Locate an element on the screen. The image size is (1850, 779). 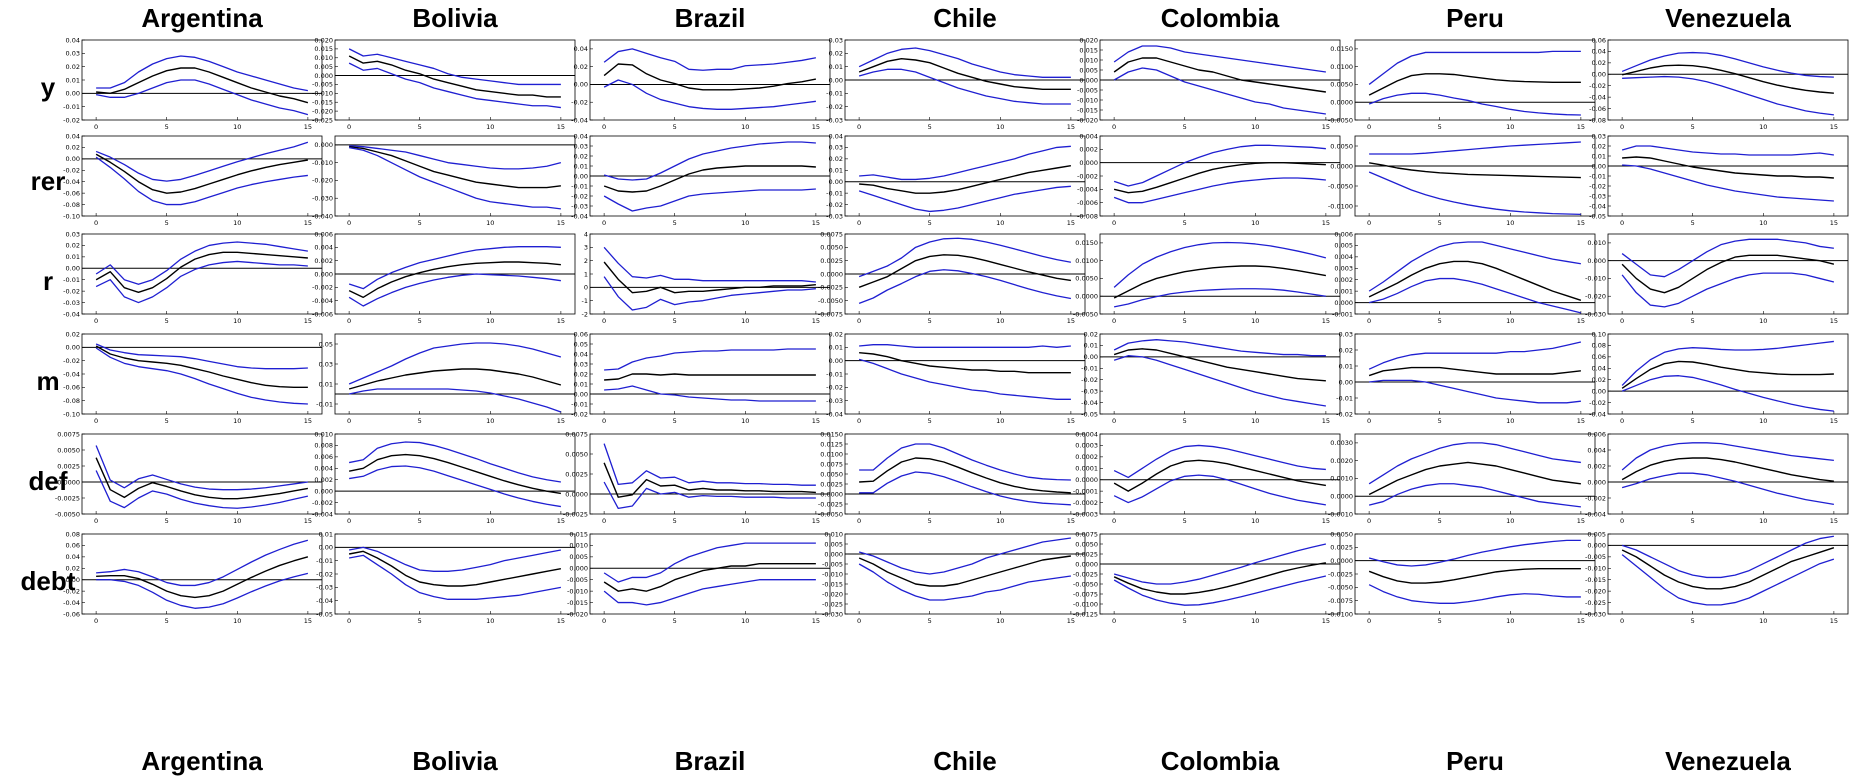
panel-debt-bolivia: -0.05 -0.04 -0.03 -0.02 -0.01 0.00 0.01 0 5 10 15 is located at coordinates (446, 577).